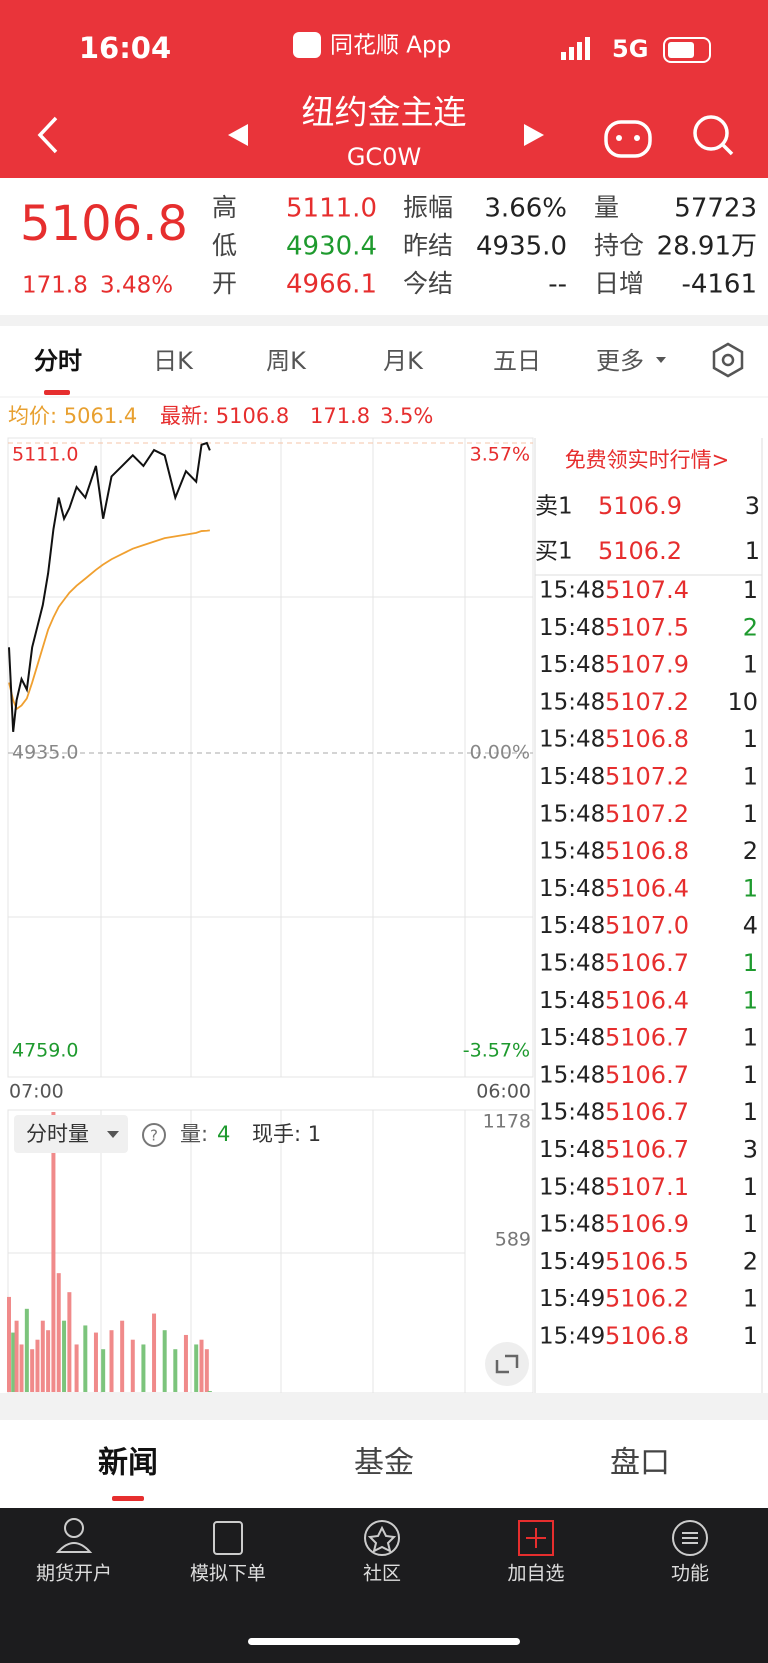  Describe the element at coordinates (71, 1134) in the screenshot. I see `volume-selector` at that location.